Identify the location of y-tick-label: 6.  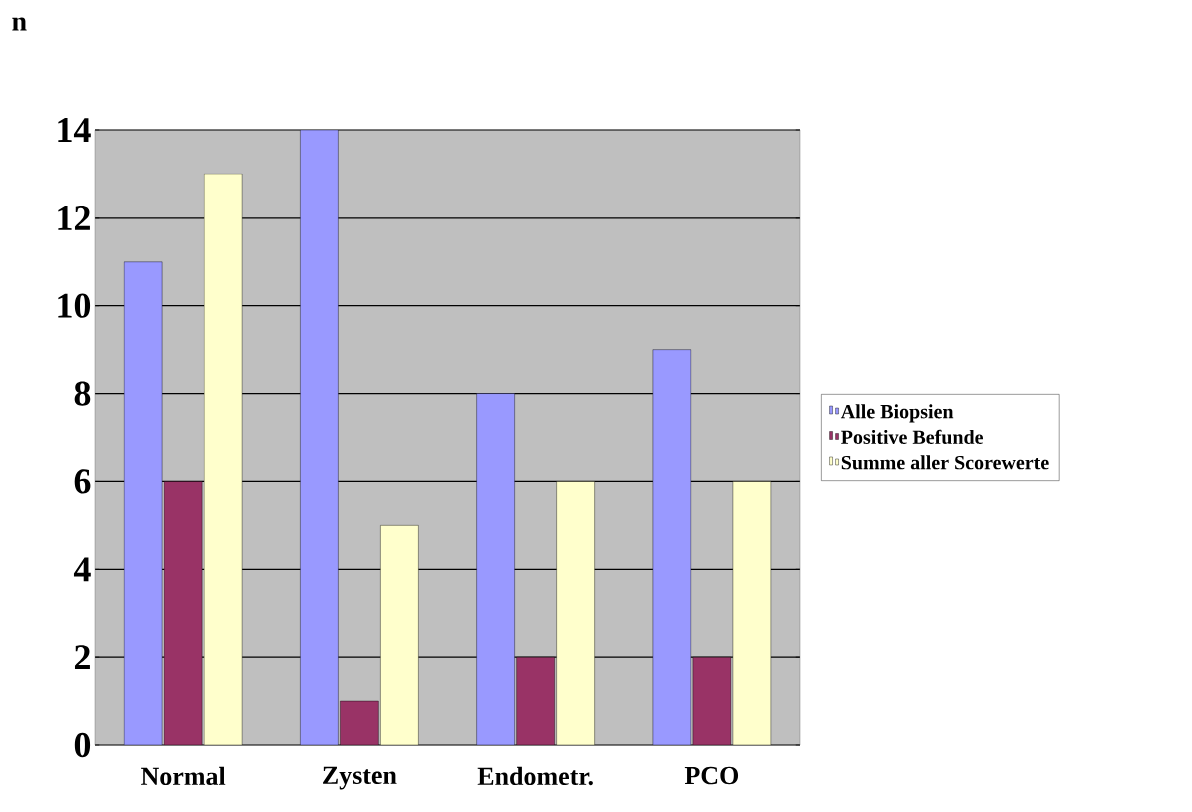
(82, 481).